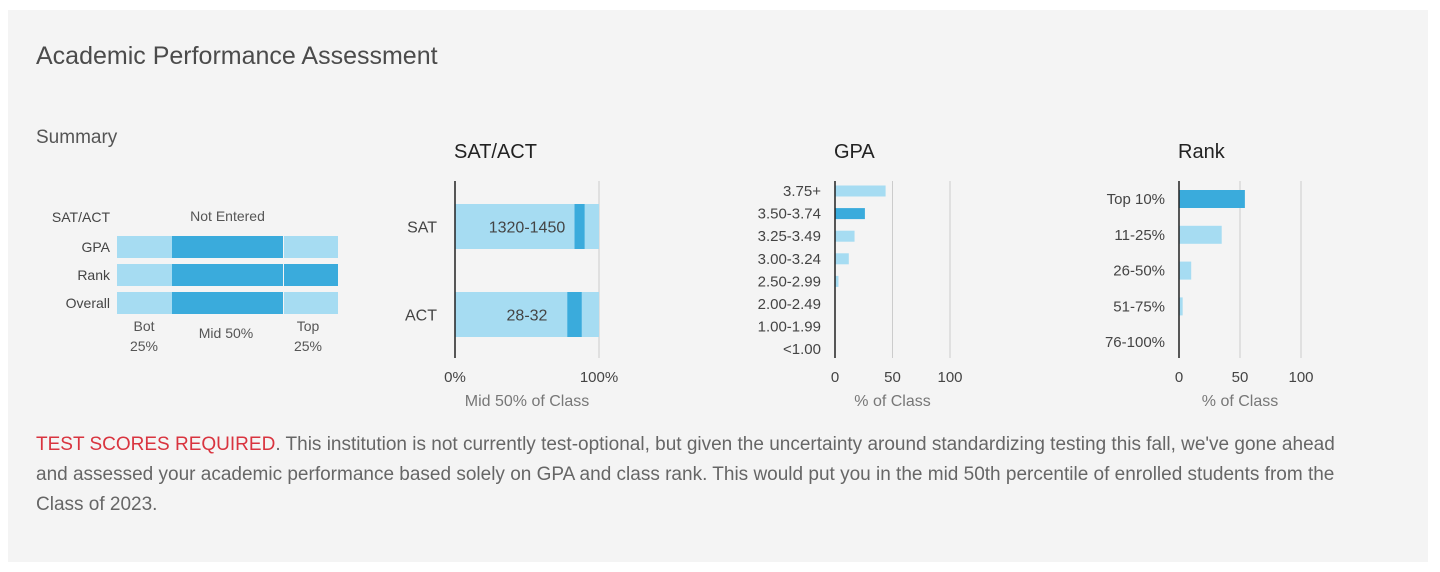 Image resolution: width=1440 pixels, height=572 pixels. I want to click on gpa-category-label: 3.00-3.24, so click(789, 259).